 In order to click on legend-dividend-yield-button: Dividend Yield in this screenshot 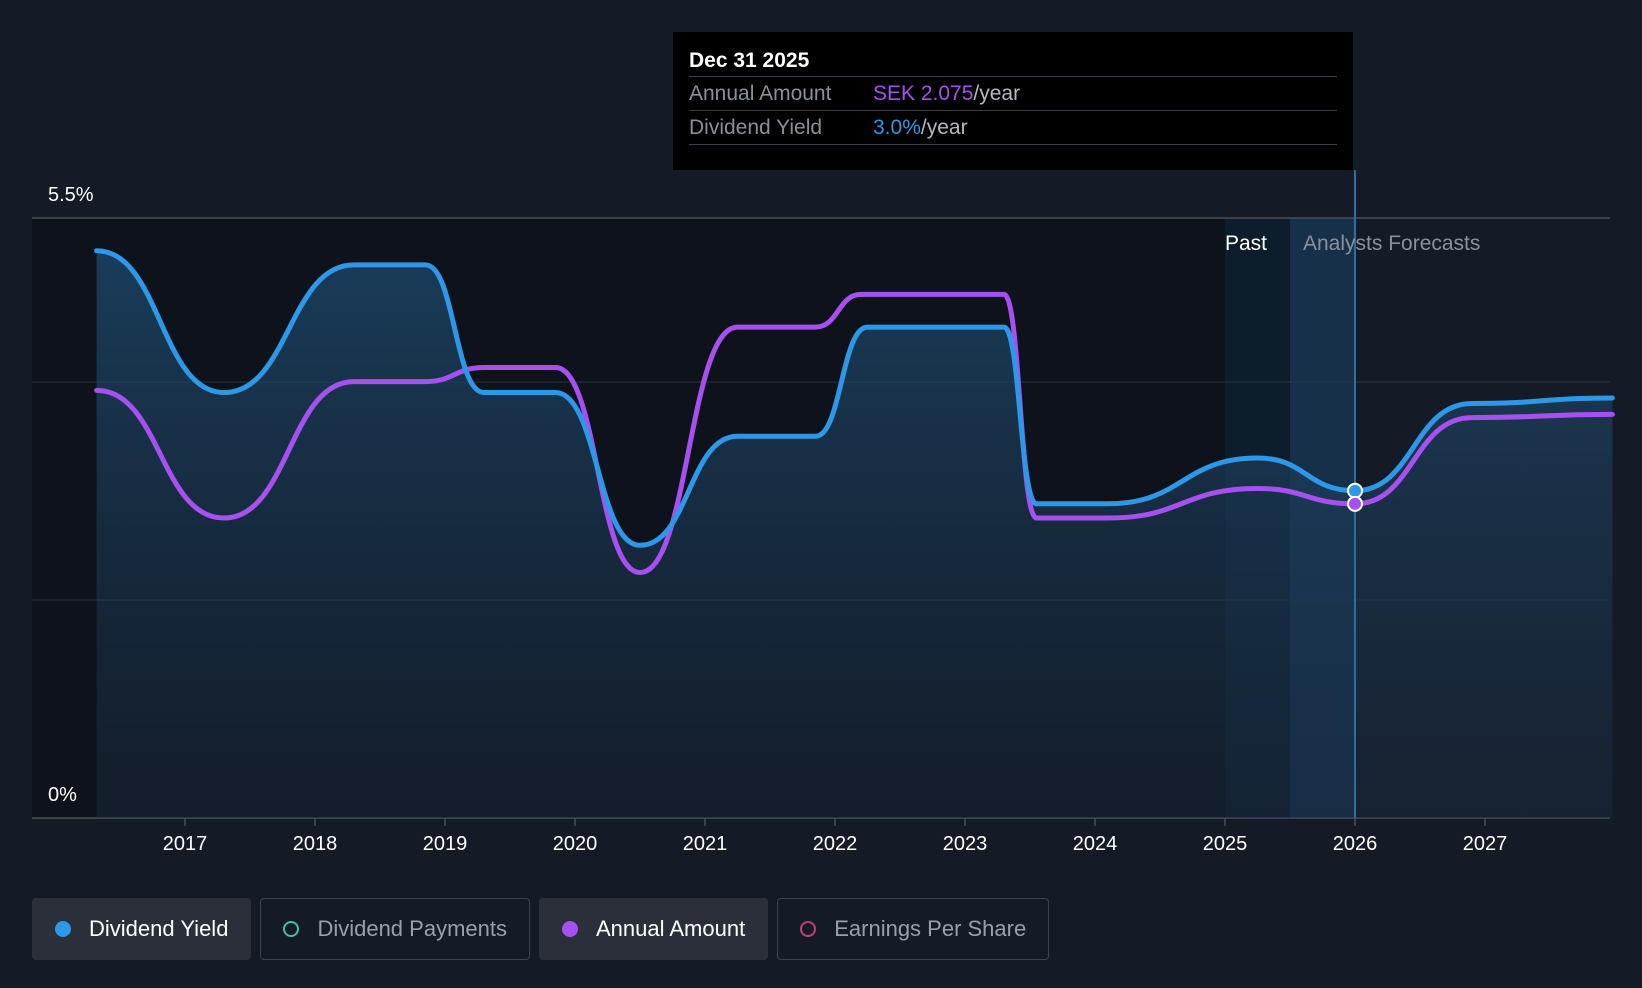, I will do `click(142, 929)`.